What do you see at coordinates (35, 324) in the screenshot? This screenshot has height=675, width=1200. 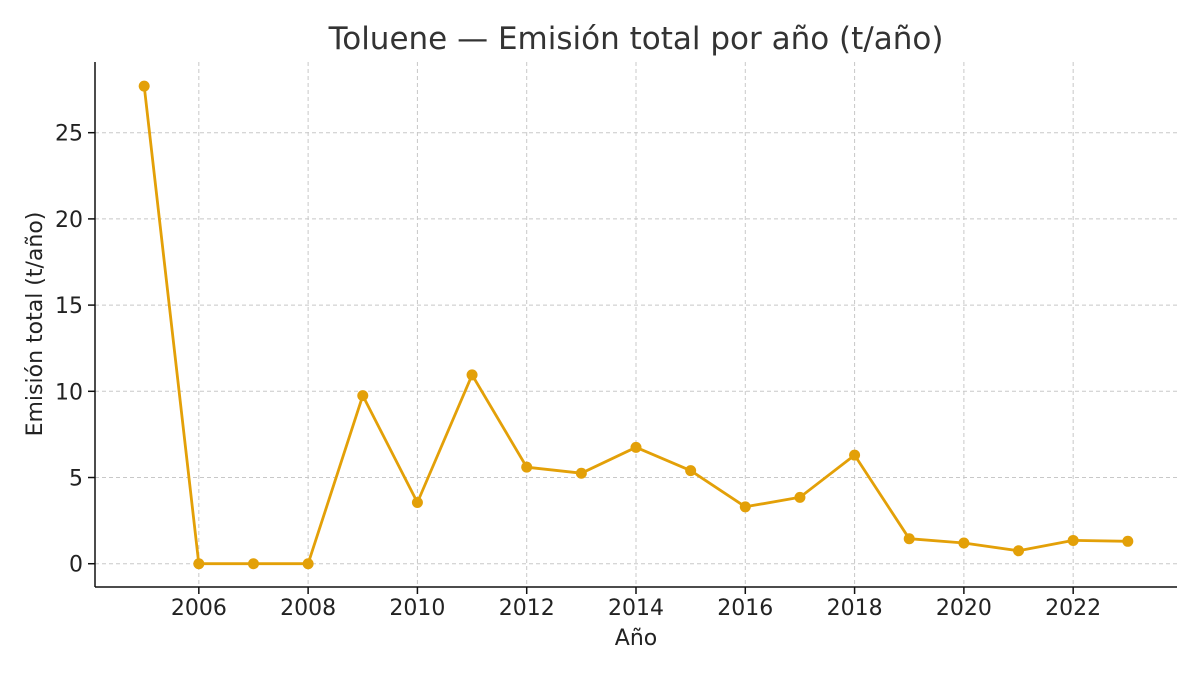 I see `y-axis-label: Emisión total (t/año)` at bounding box center [35, 324].